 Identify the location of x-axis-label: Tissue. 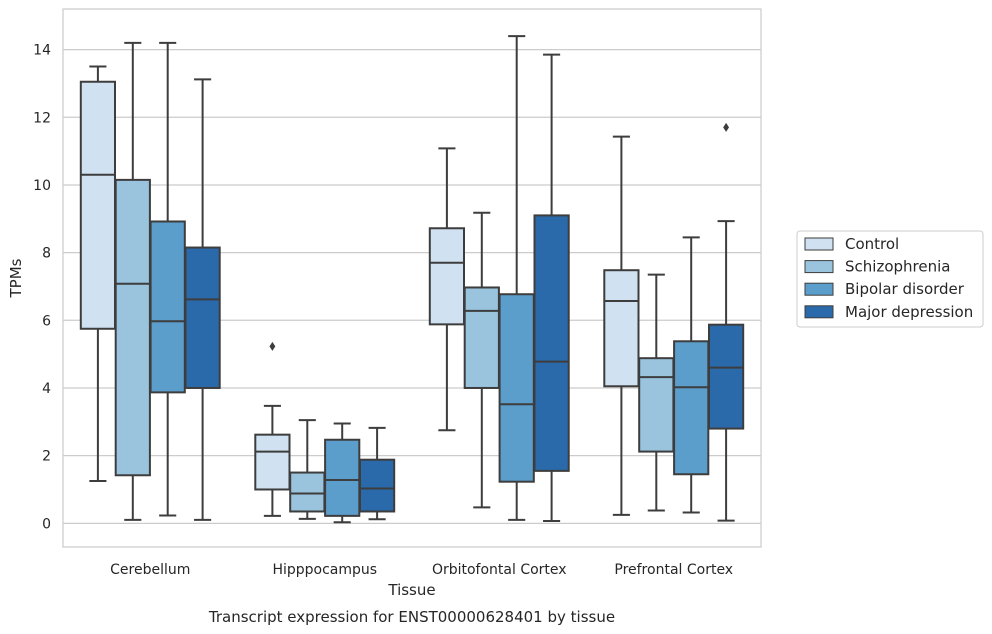
(411, 590).